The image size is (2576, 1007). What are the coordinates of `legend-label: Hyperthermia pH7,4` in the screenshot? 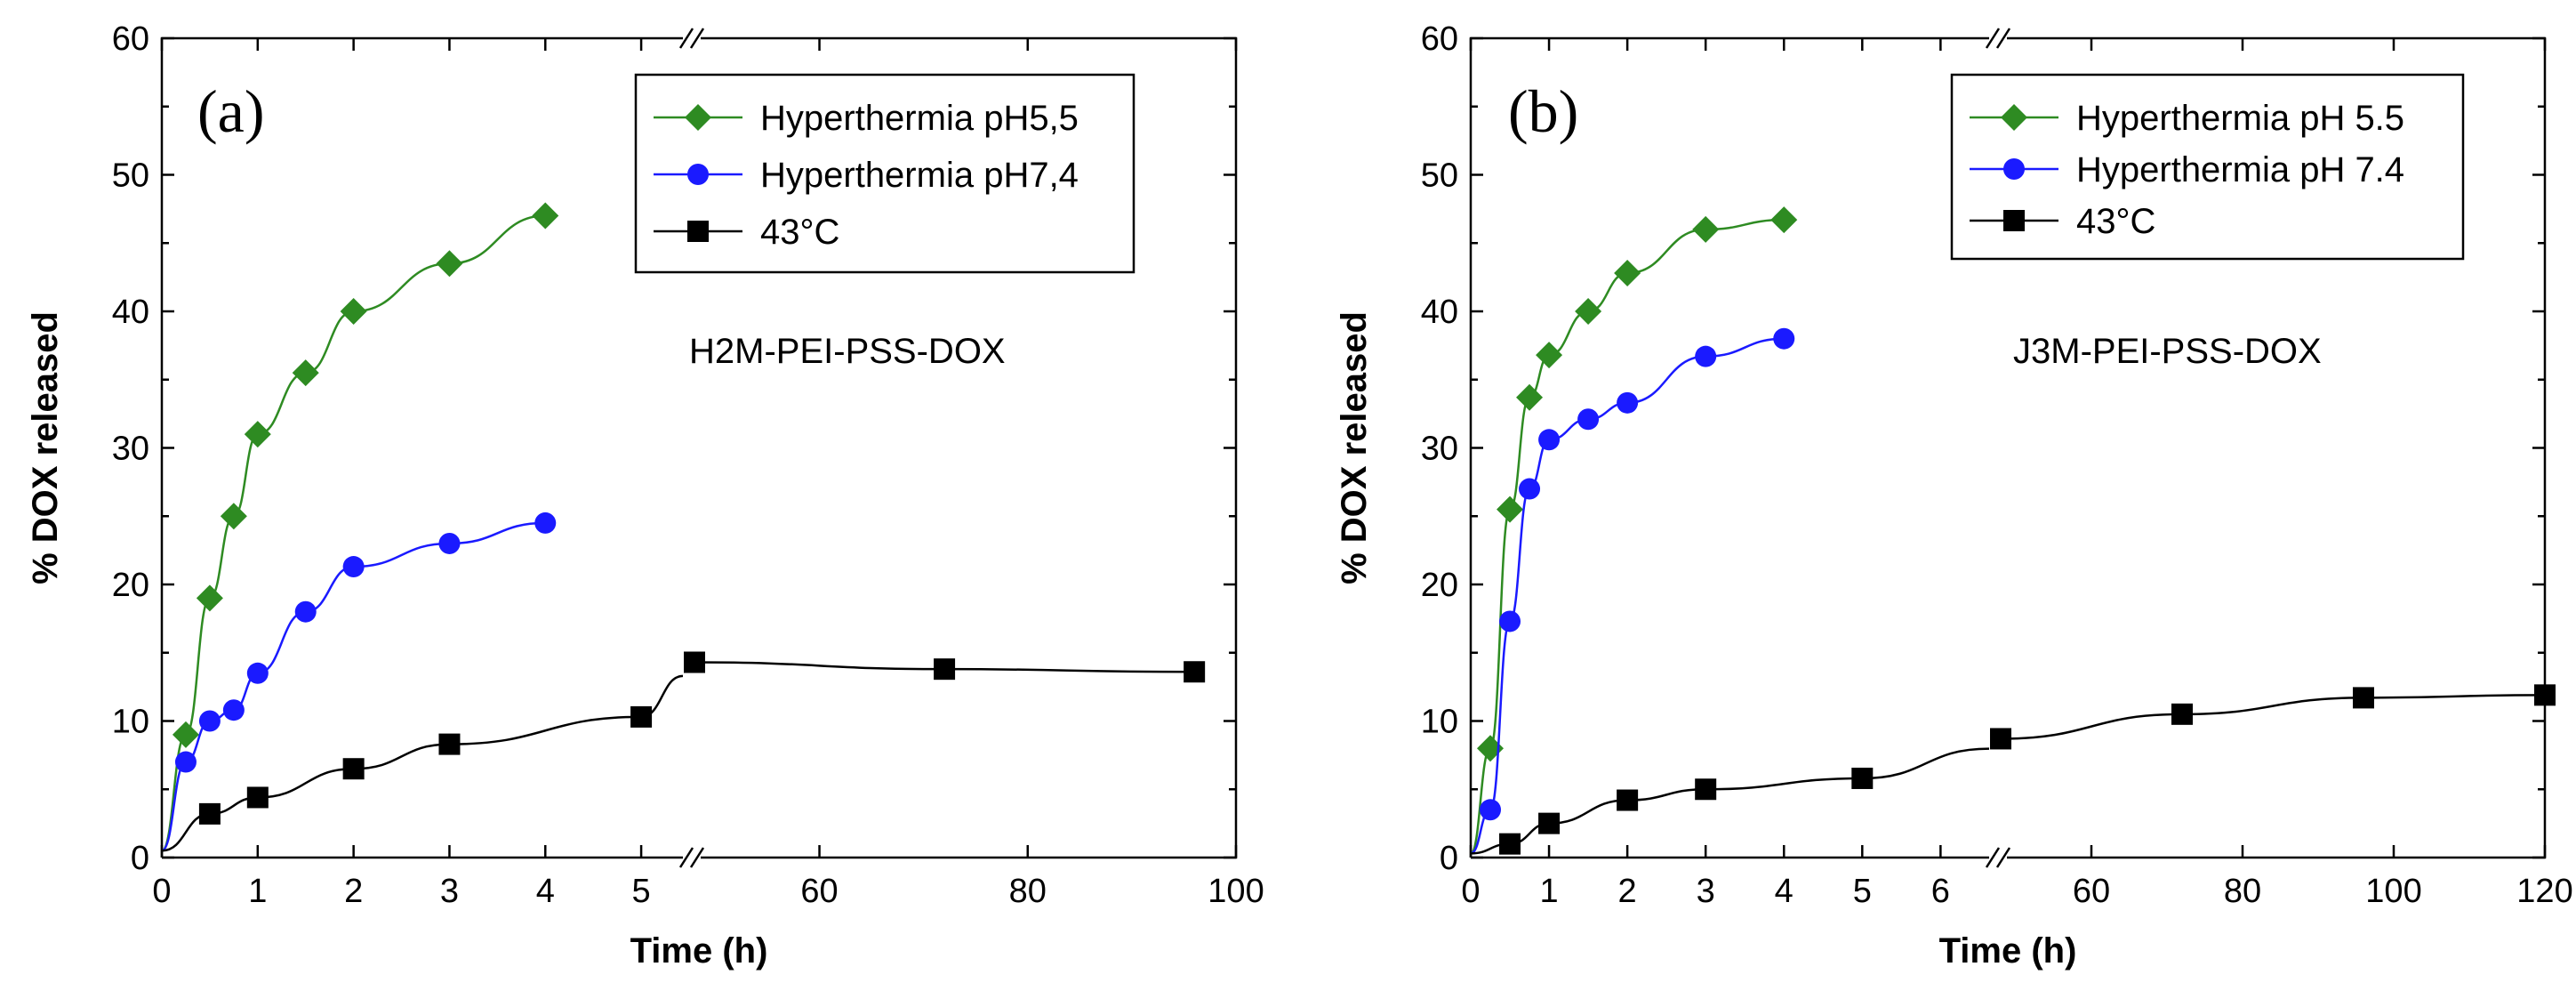 It's located at (919, 175).